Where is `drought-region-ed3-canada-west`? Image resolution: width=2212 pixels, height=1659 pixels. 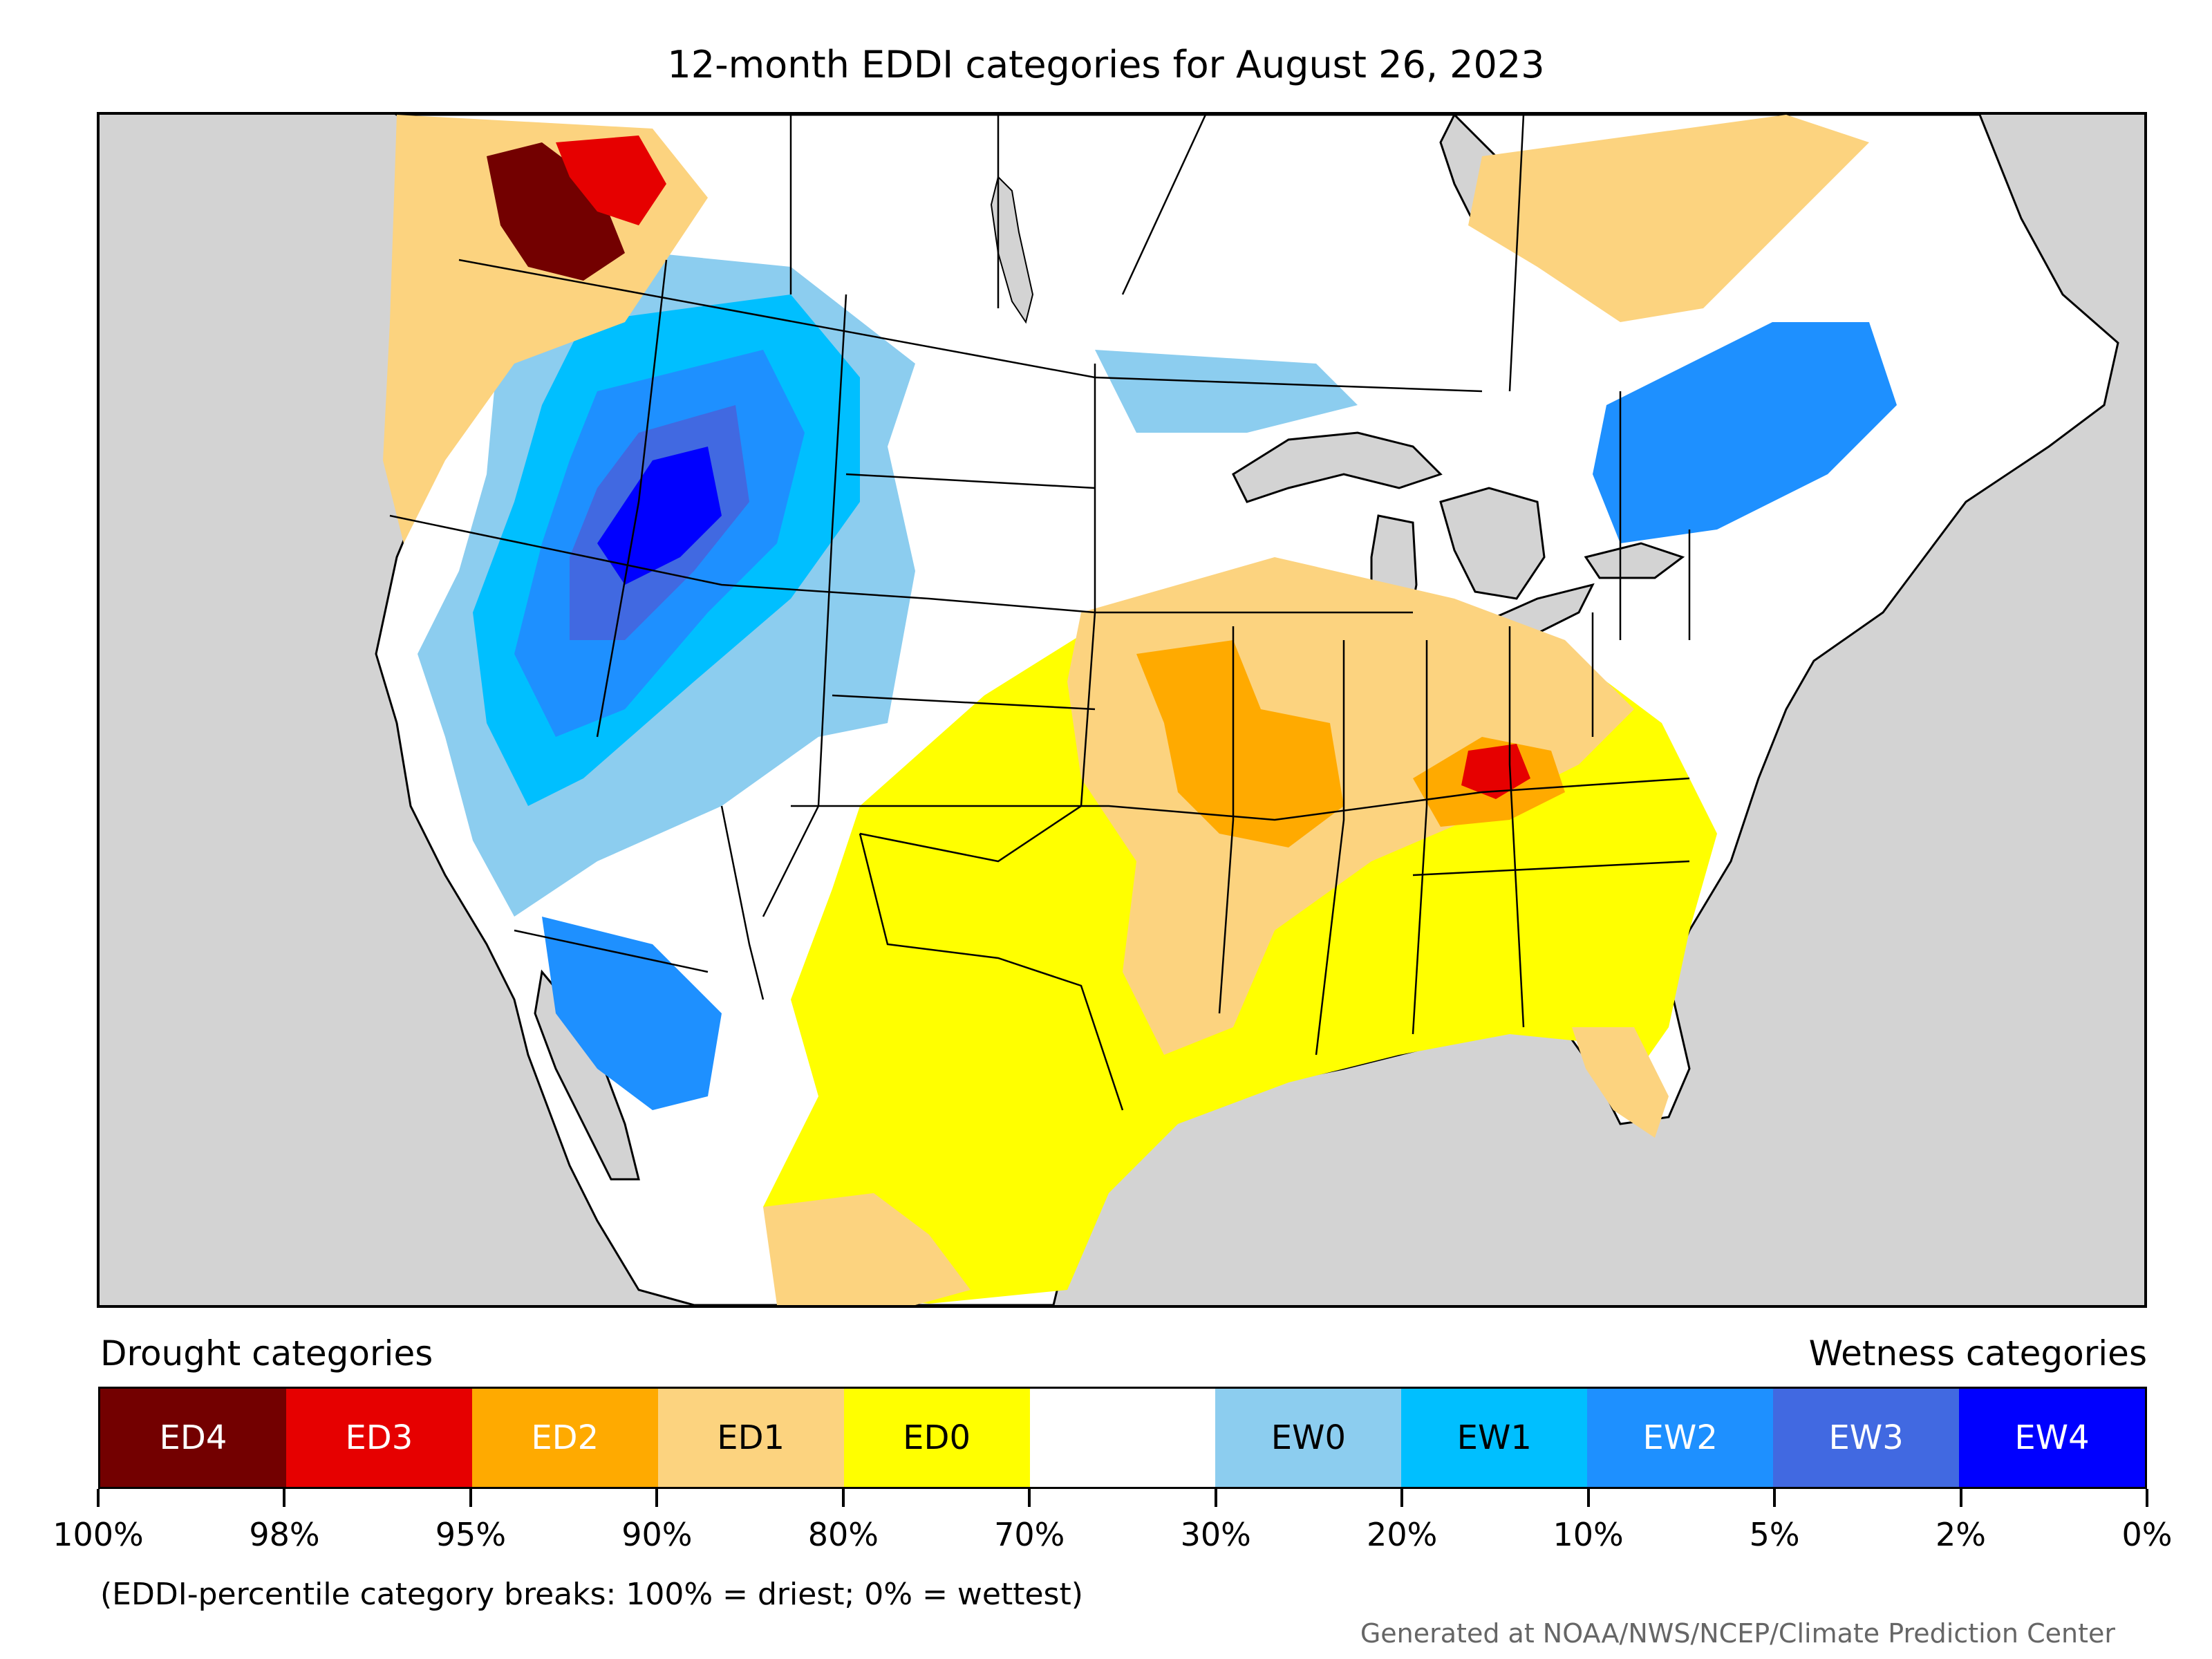 drought-region-ed3-canada-west is located at coordinates (611, 180).